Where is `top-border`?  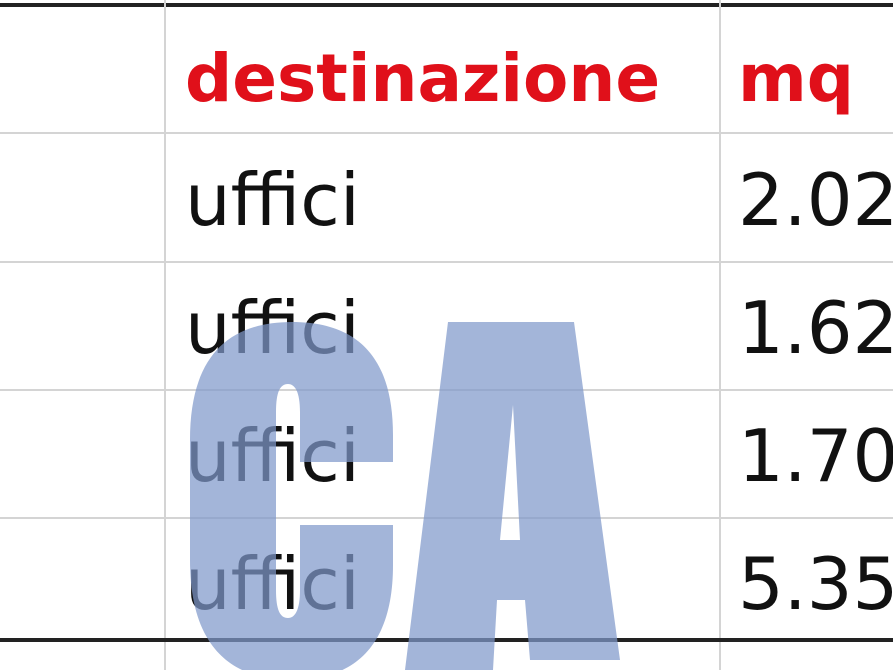
top-border is located at coordinates (446, 5).